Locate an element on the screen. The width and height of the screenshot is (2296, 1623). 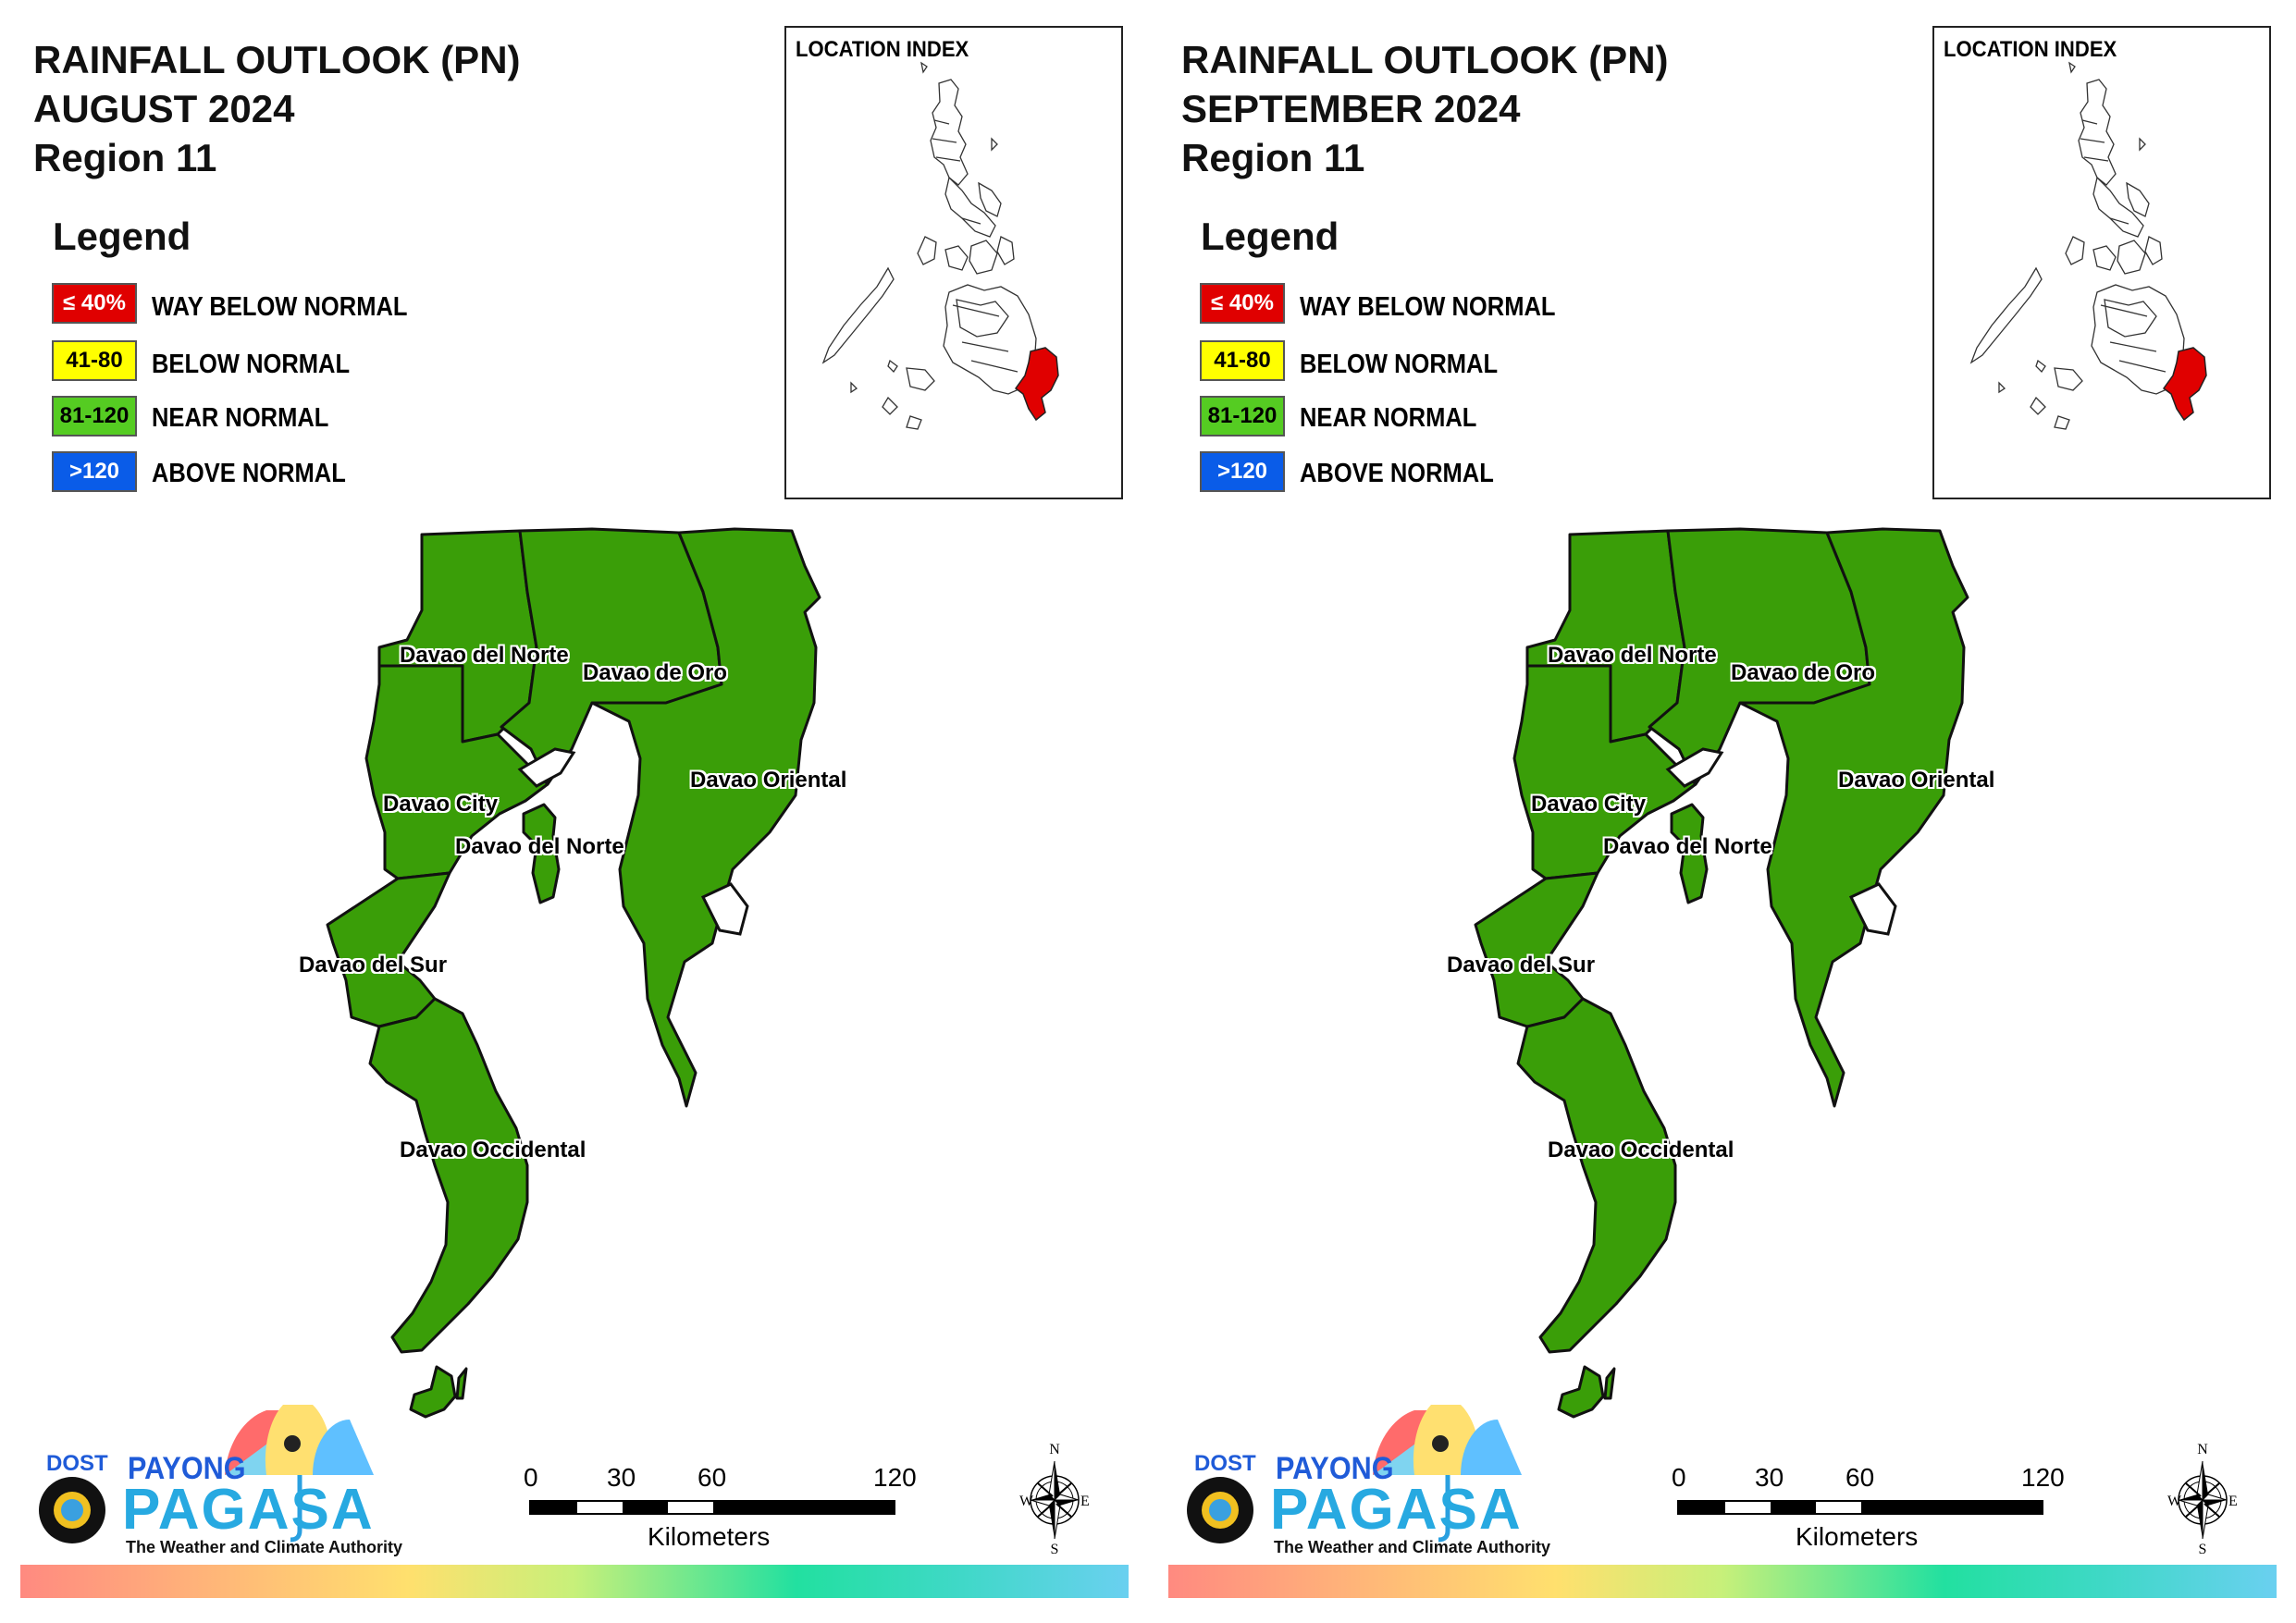
title-line-2: AUGUST 2024 is located at coordinates (164, 108).